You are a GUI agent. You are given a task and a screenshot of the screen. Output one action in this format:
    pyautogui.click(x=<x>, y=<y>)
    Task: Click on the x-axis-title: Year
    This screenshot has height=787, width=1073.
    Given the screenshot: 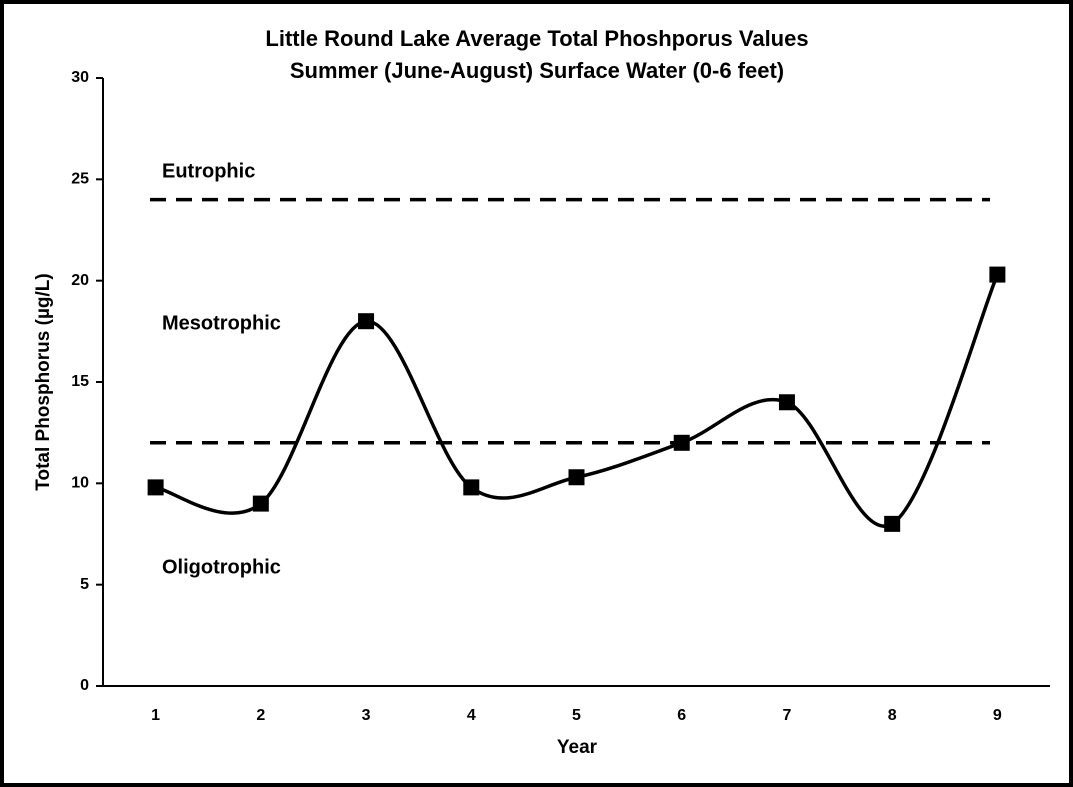 What is the action you would take?
    pyautogui.click(x=577, y=747)
    